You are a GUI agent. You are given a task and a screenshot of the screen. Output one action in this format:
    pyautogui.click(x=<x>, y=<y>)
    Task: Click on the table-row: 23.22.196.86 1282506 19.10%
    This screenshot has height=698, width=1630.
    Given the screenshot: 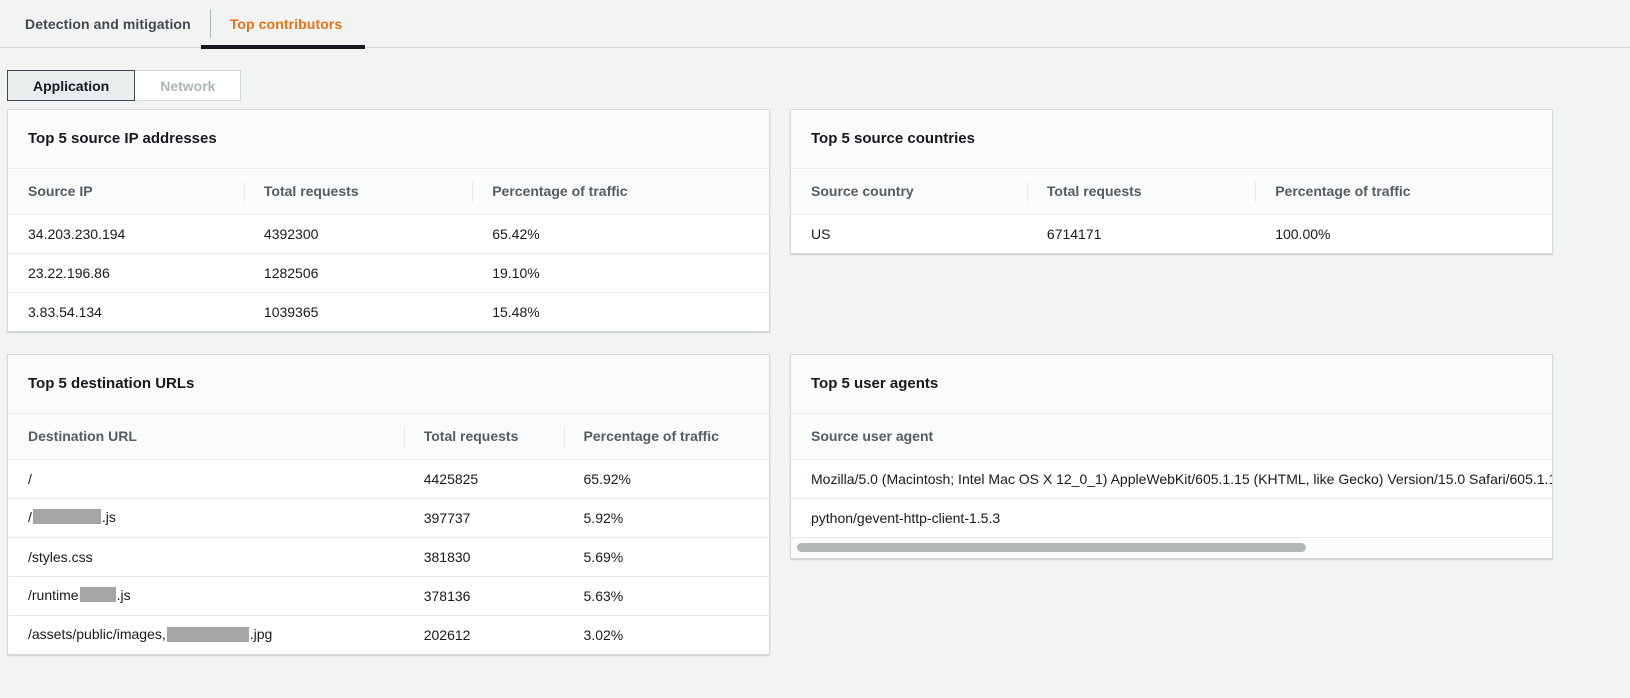 What is the action you would take?
    pyautogui.click(x=388, y=272)
    